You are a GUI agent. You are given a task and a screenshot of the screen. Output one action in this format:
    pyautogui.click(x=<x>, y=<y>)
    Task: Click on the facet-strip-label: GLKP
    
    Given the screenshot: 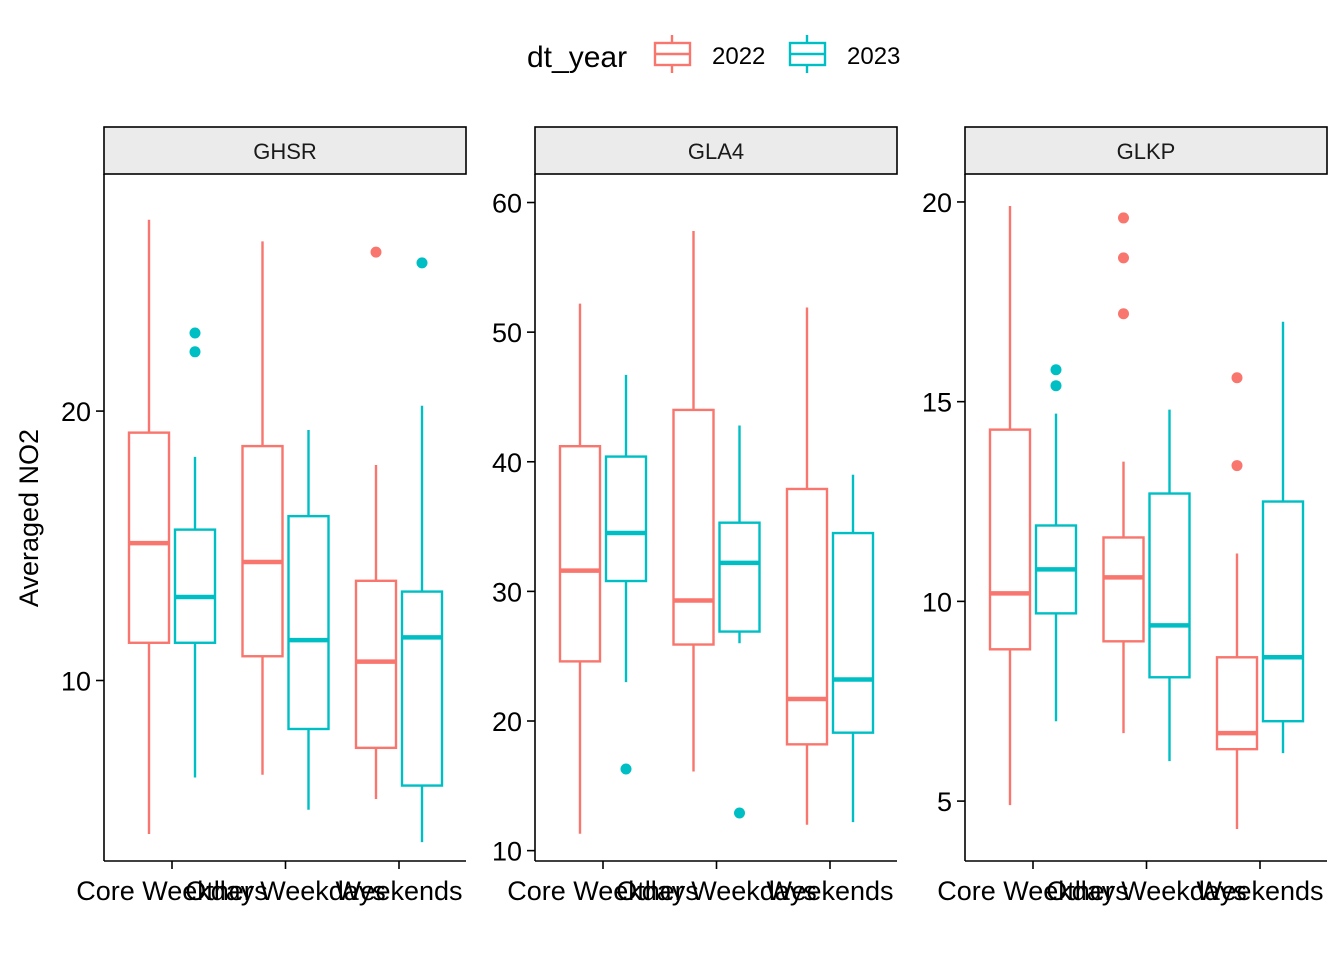 What is the action you would take?
    pyautogui.click(x=1146, y=151)
    